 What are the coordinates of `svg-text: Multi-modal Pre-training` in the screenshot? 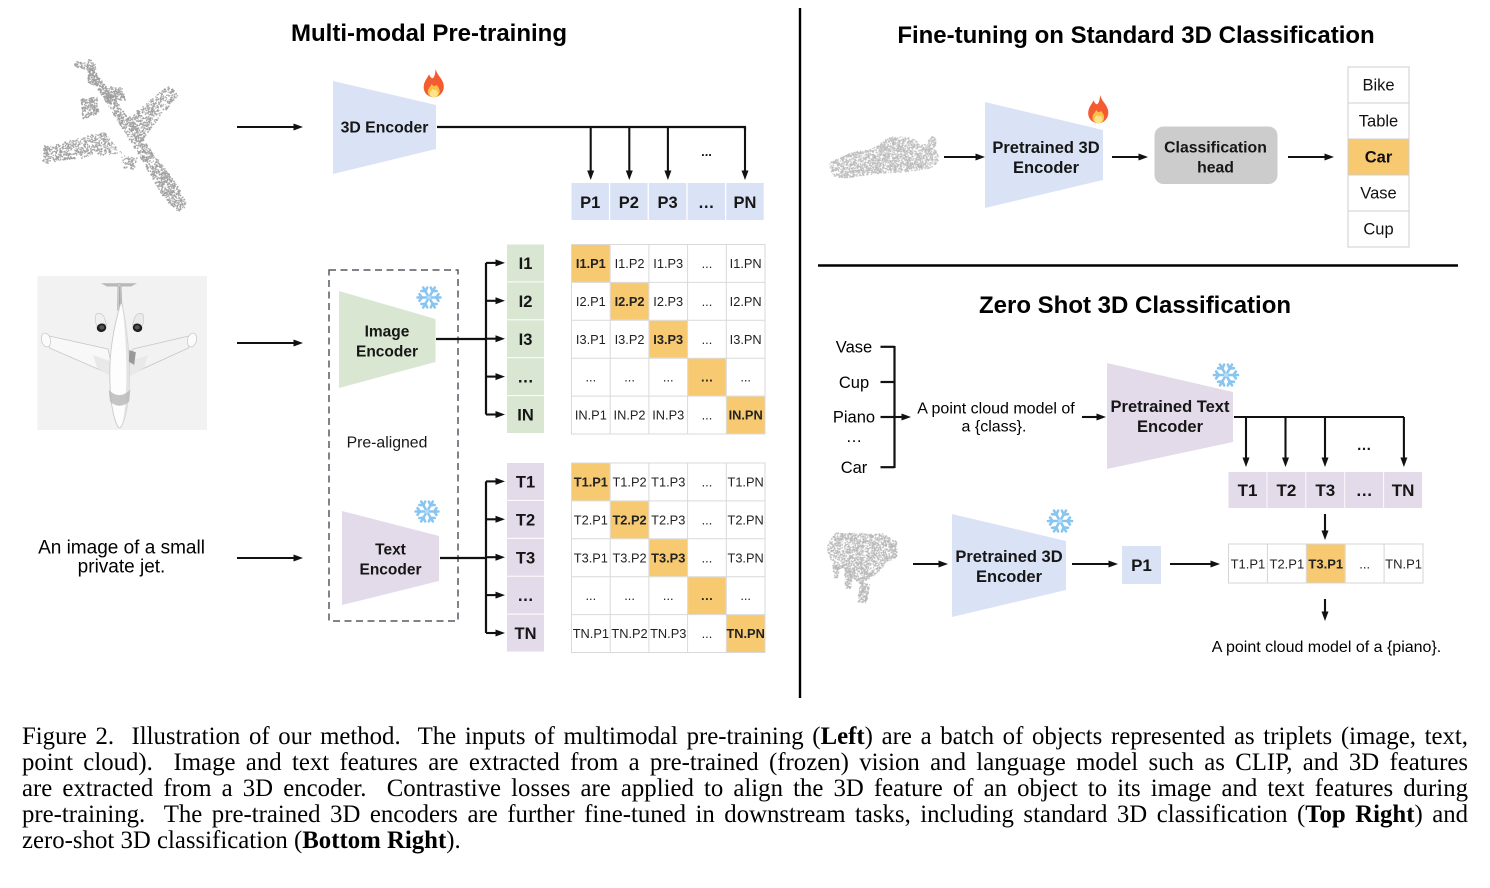 It's located at (429, 33).